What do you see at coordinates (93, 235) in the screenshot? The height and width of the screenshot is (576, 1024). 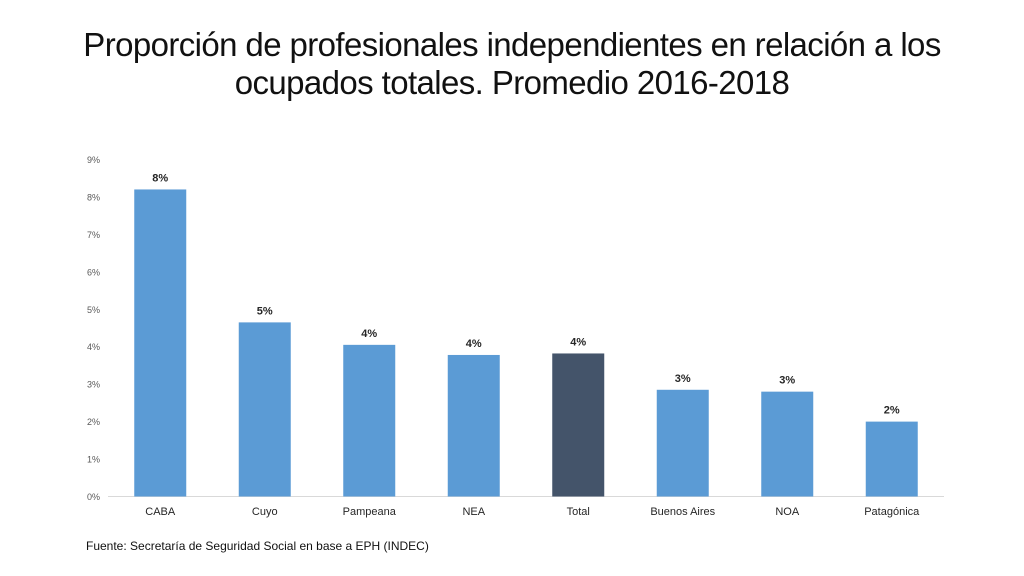 I see `y-tick-label: 7%` at bounding box center [93, 235].